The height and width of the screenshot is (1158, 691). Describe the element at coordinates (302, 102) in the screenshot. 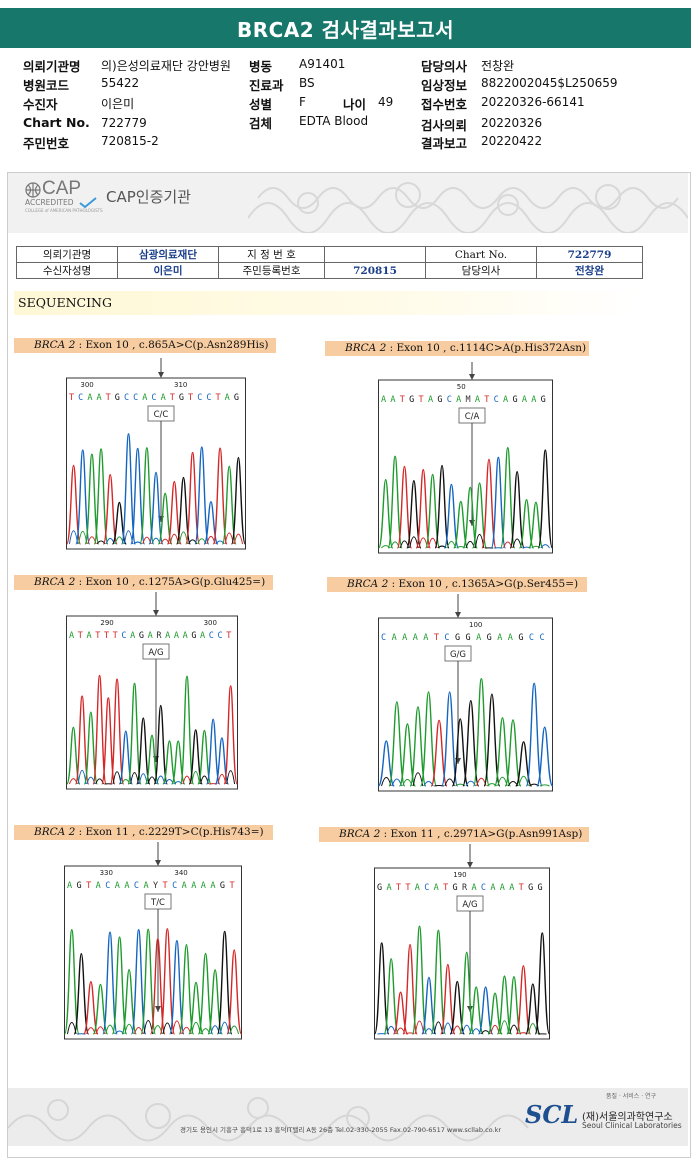

I see `value-sex: F` at that location.